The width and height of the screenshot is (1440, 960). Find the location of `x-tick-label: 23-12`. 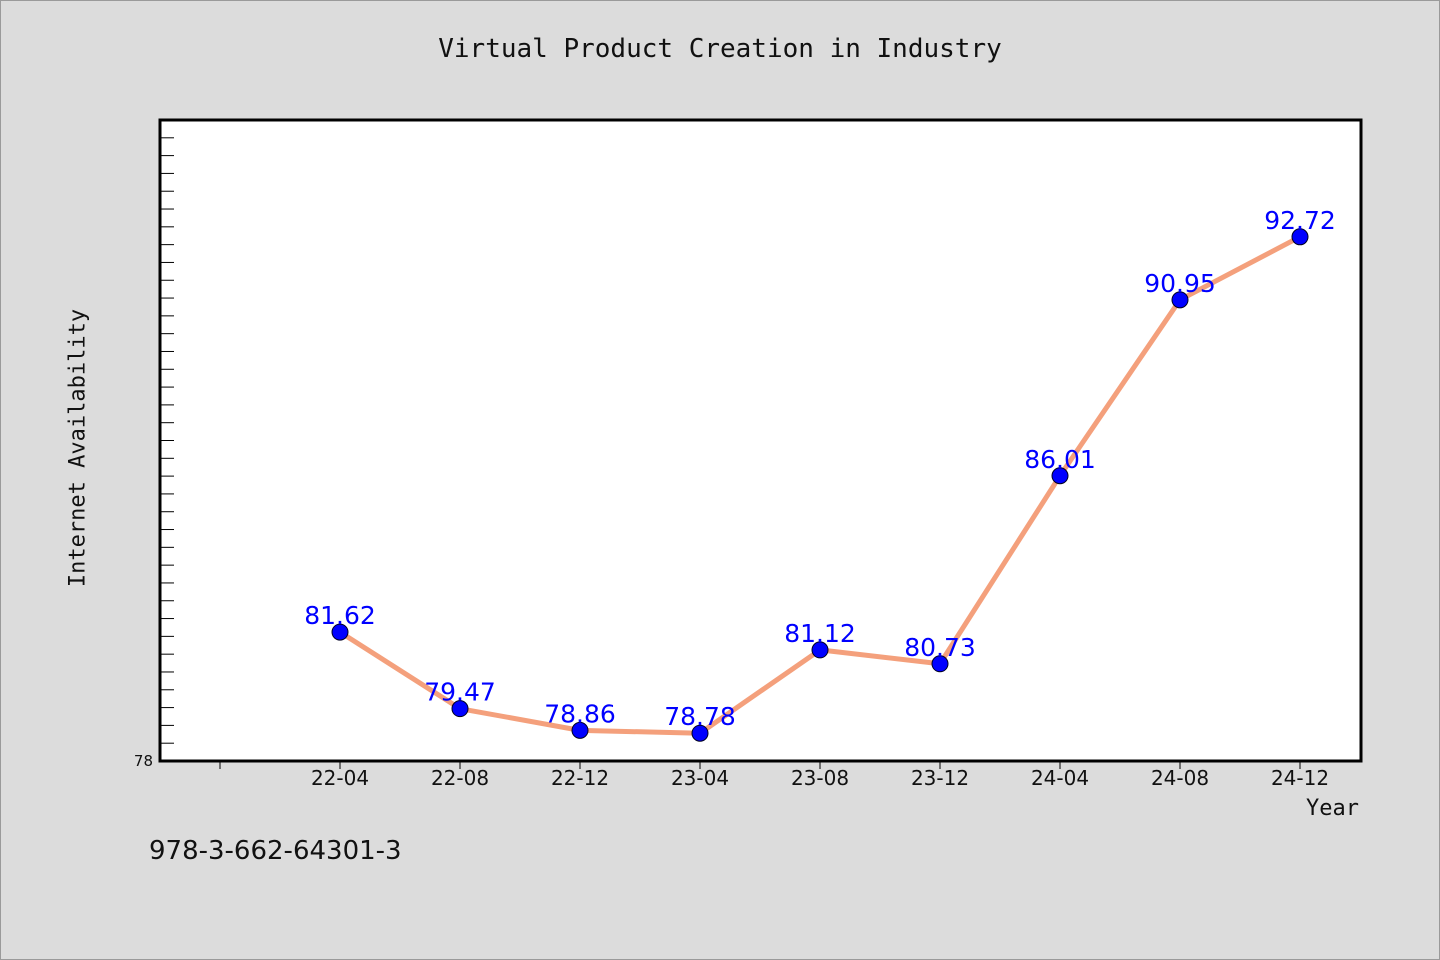

x-tick-label: 23-12 is located at coordinates (940, 778).